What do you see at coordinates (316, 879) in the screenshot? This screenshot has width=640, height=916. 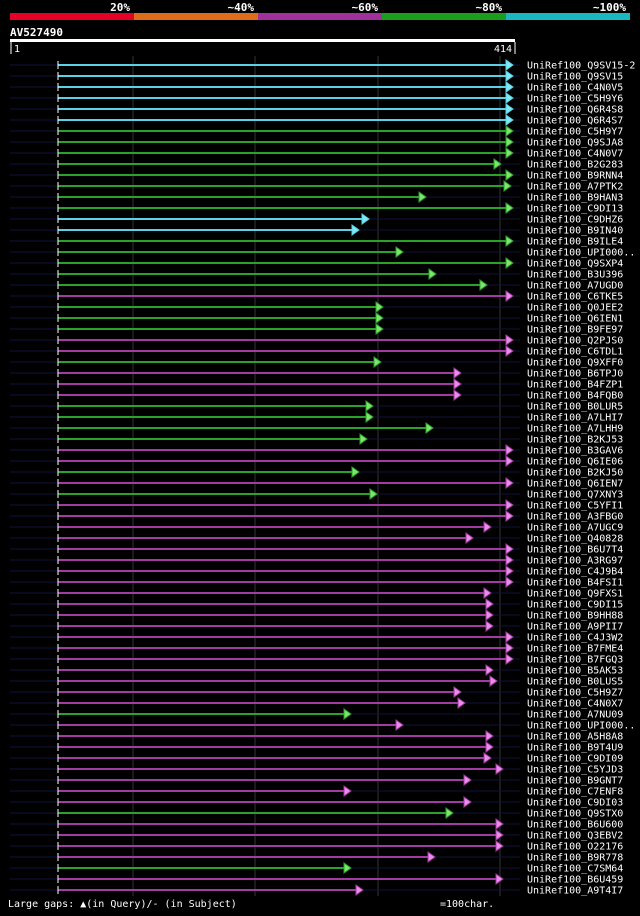 I see `hit-row: UniRef100_B6U459` at bounding box center [316, 879].